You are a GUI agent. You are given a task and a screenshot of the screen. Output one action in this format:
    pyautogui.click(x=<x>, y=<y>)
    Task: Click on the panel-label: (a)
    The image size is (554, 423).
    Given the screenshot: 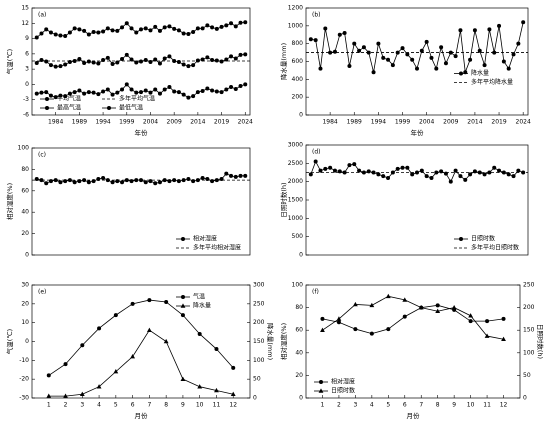 What is the action you would take?
    pyautogui.click(x=42, y=15)
    